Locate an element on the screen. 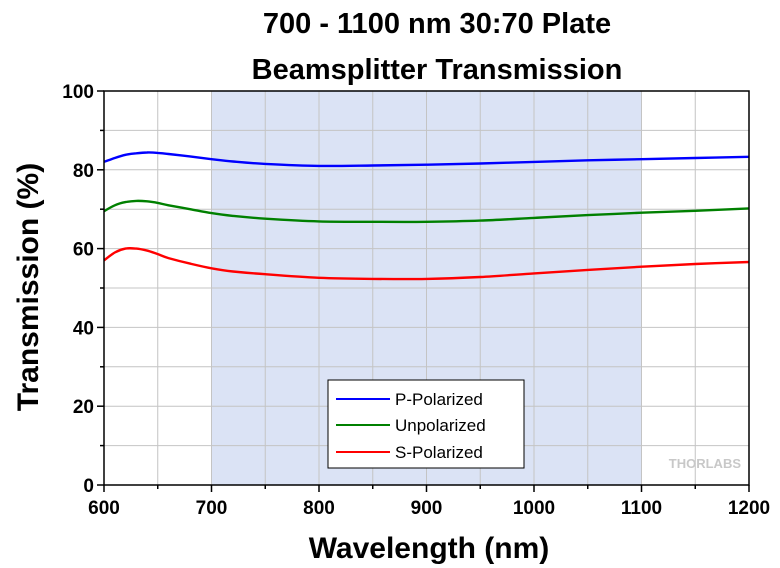  y-tick-label: 20 is located at coordinates (83, 407).